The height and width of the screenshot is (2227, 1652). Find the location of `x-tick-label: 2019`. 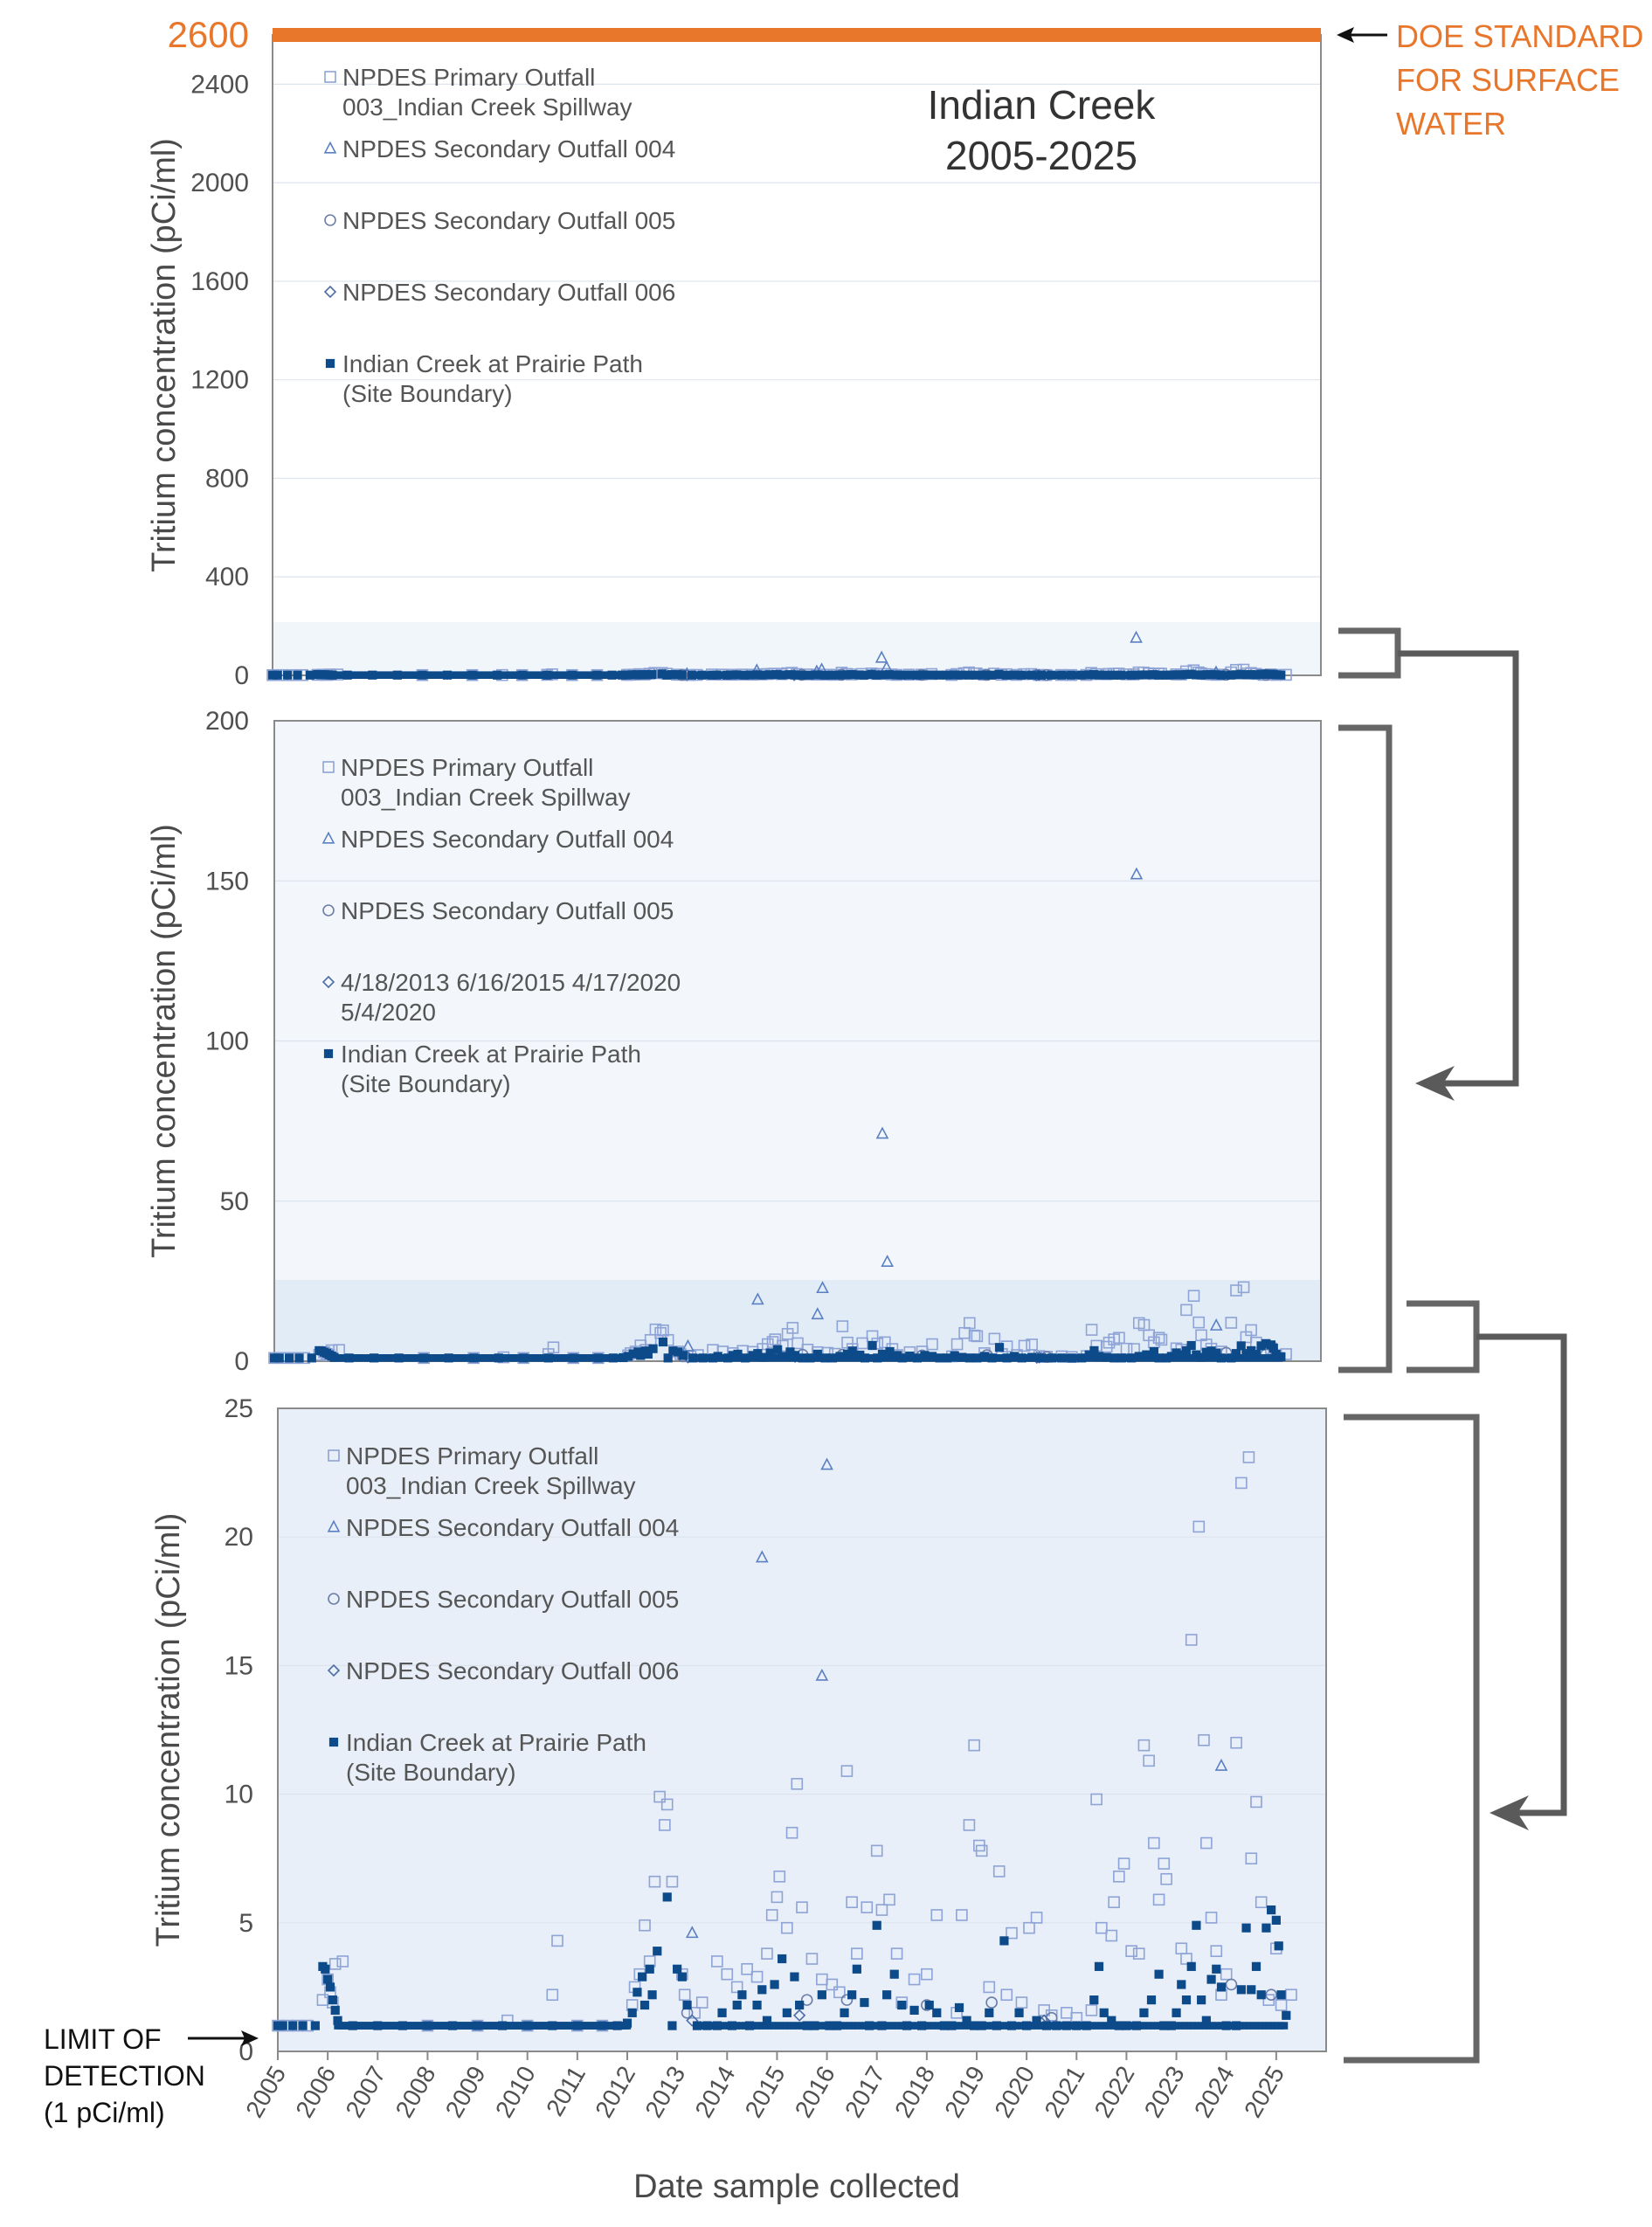

x-tick-label: 2019 is located at coordinates (964, 2092).